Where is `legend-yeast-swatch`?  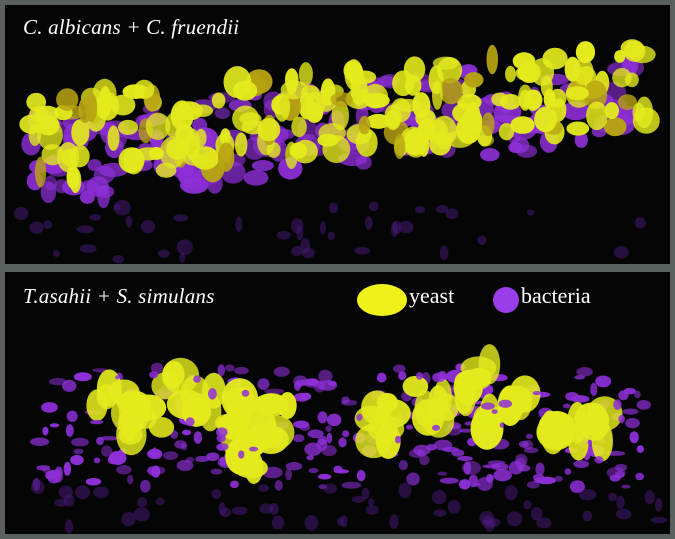
legend-yeast-swatch is located at coordinates (382, 300).